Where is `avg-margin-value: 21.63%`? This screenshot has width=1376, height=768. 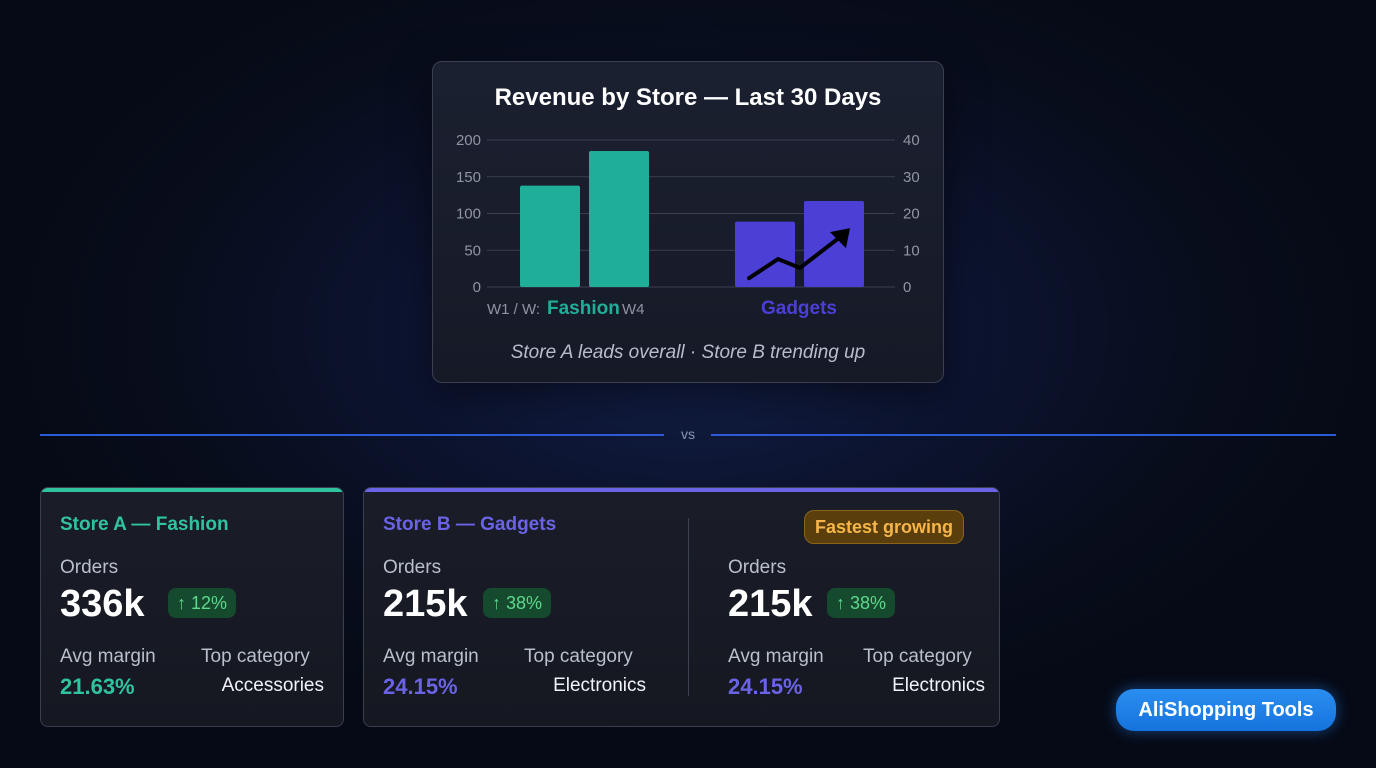 avg-margin-value: 21.63% is located at coordinates (97, 686).